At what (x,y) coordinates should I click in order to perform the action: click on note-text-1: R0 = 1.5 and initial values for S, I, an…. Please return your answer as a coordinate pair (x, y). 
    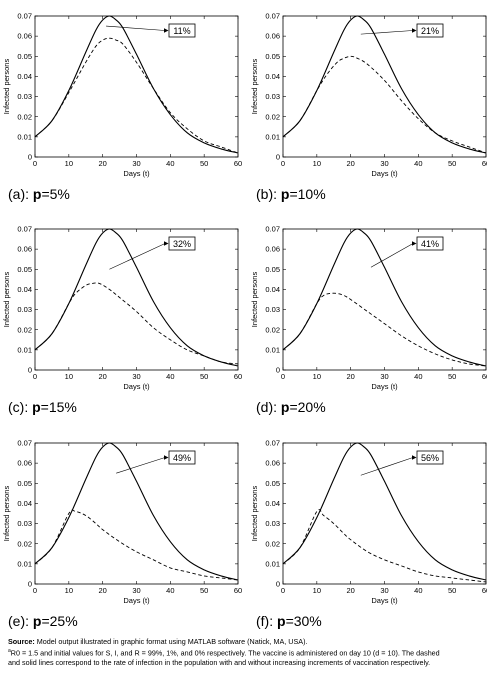
    Looking at the image, I should click on (225, 652).